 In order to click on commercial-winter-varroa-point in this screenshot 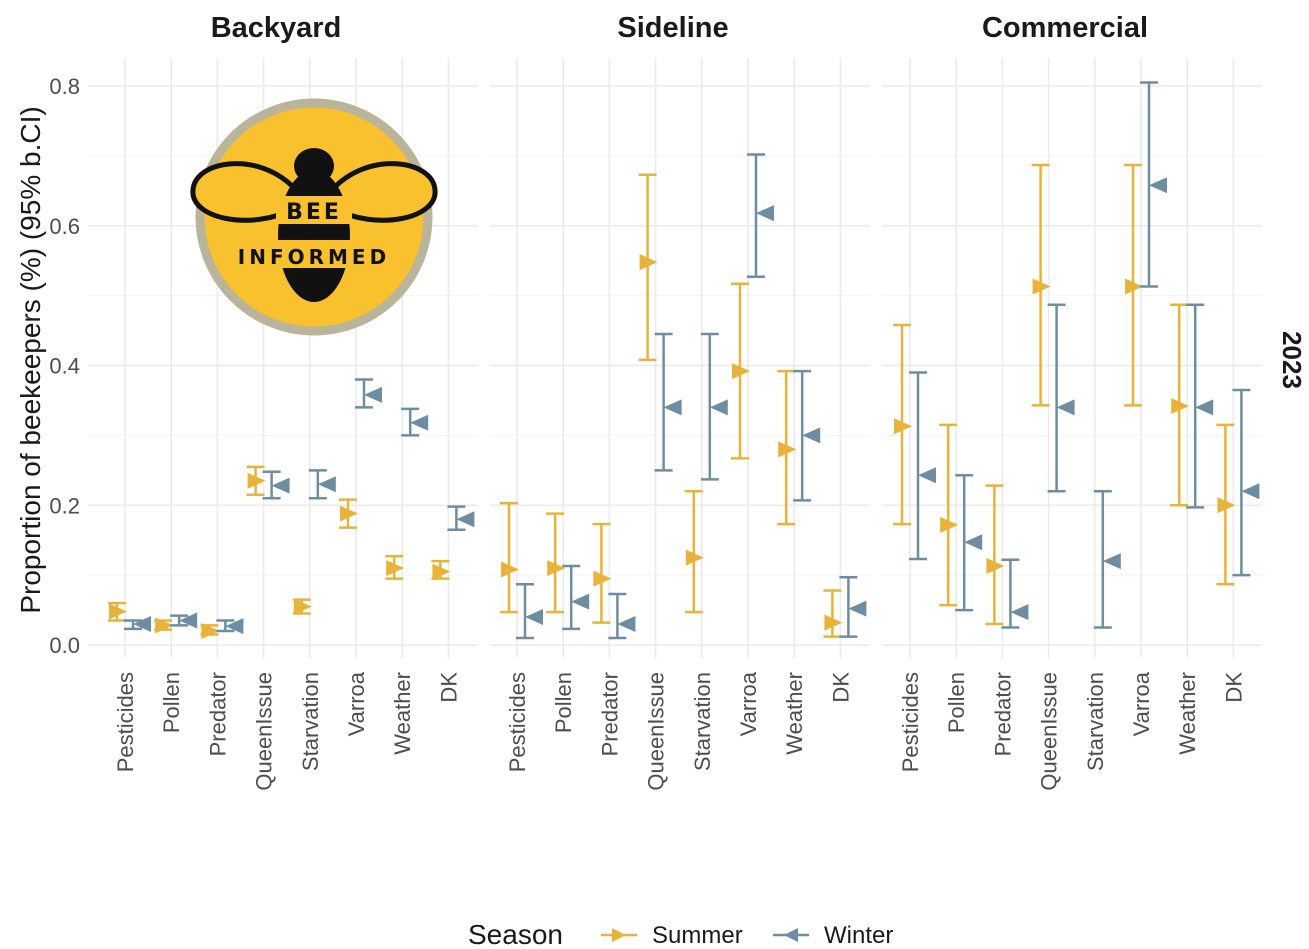, I will do `click(1153, 184)`.